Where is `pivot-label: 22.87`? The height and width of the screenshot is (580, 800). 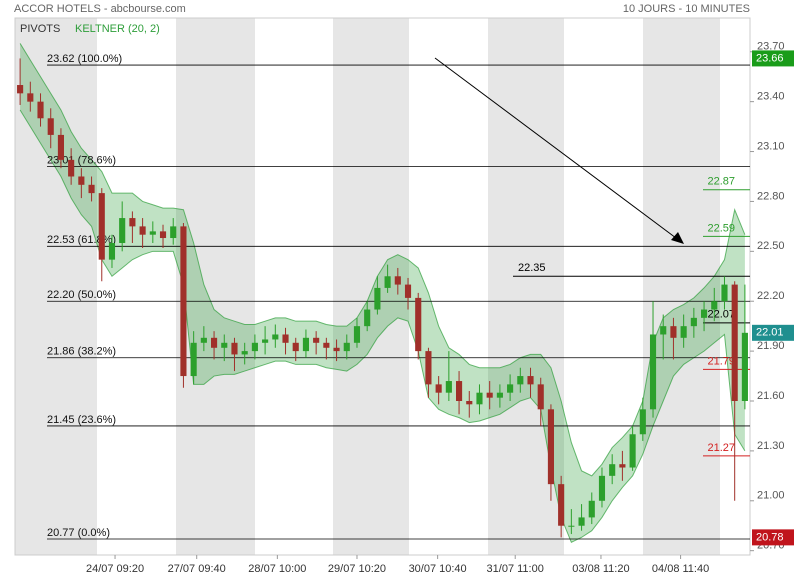 pivot-label: 22.87 is located at coordinates (721, 182).